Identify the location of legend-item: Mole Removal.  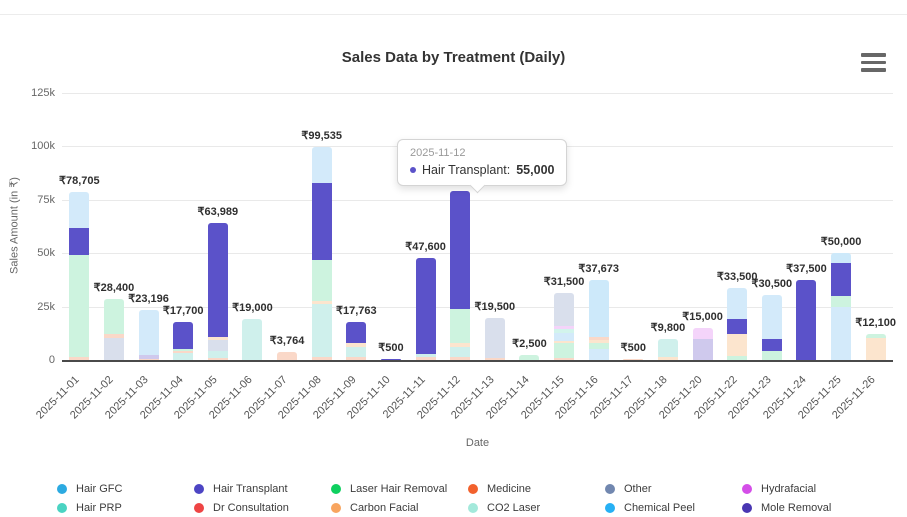
(810, 507).